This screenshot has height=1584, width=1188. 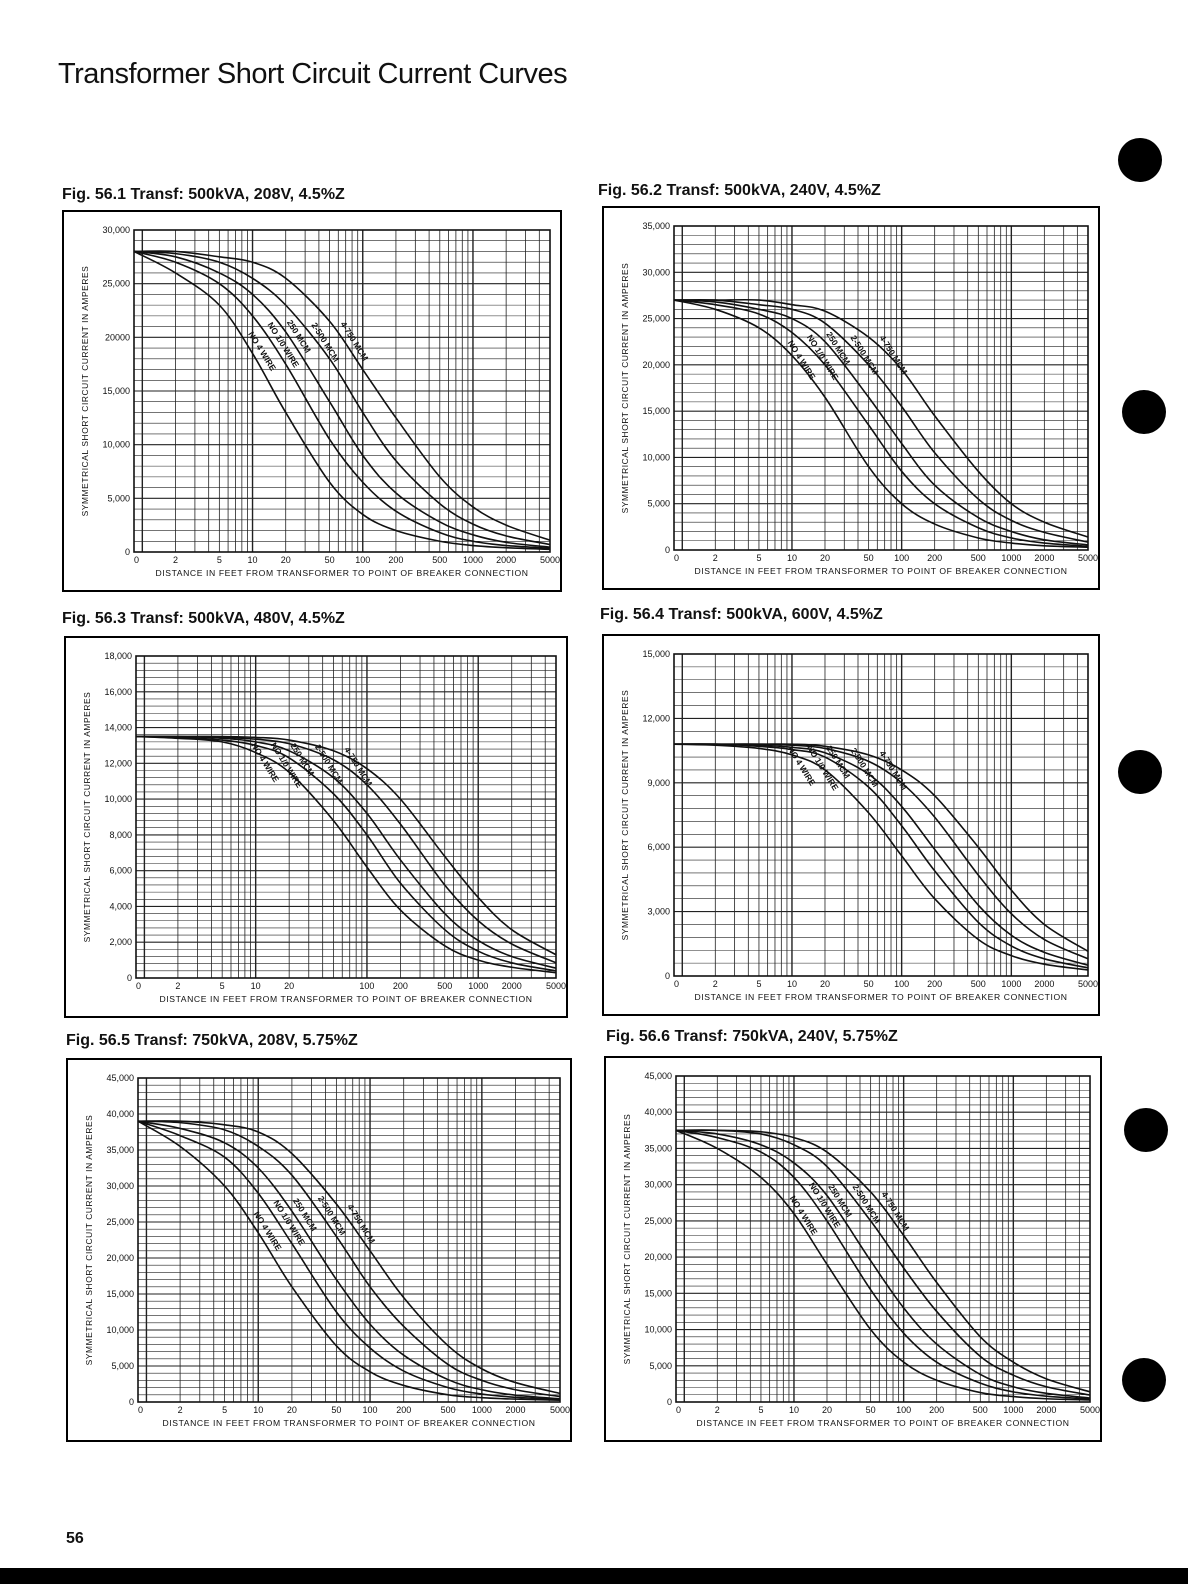 What do you see at coordinates (120, 906) in the screenshot?
I see `y-tick-label: 4,000` at bounding box center [120, 906].